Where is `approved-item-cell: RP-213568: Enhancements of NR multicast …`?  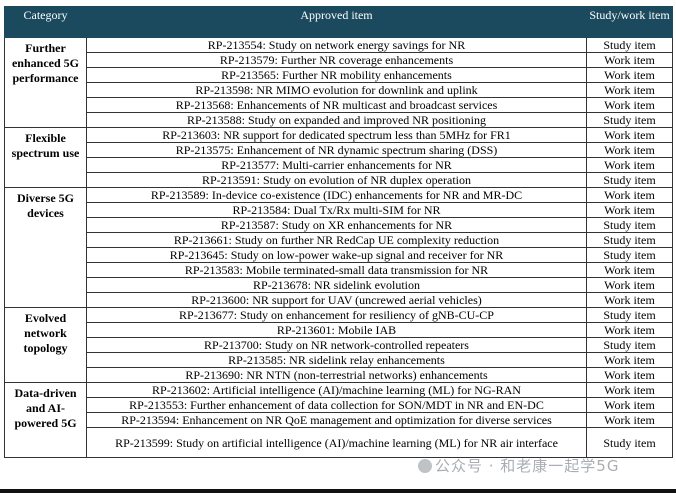
approved-item-cell: RP-213568: Enhancements of NR multicast … is located at coordinates (336, 105).